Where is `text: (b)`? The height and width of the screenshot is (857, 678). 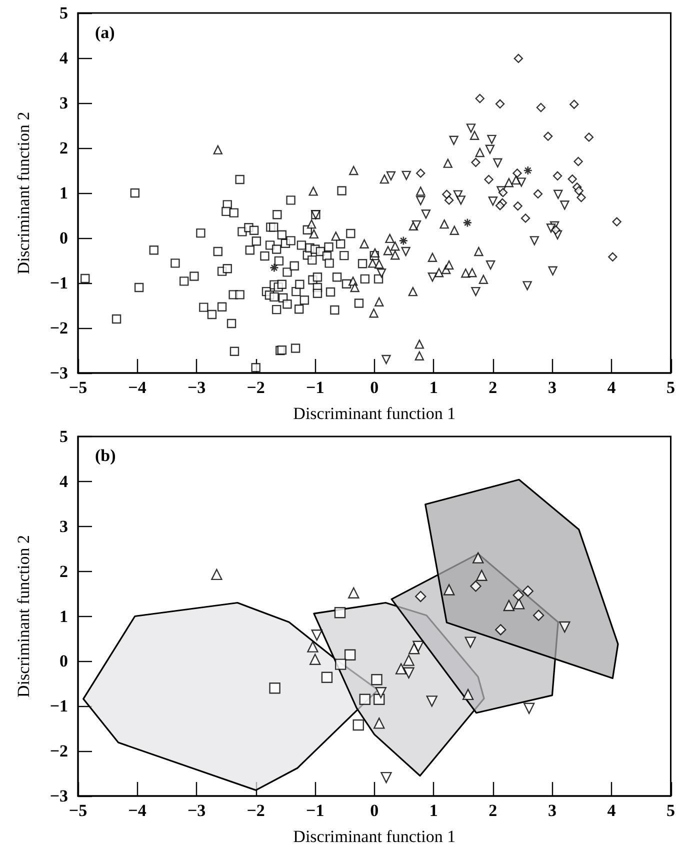 text: (b) is located at coordinates (105, 455).